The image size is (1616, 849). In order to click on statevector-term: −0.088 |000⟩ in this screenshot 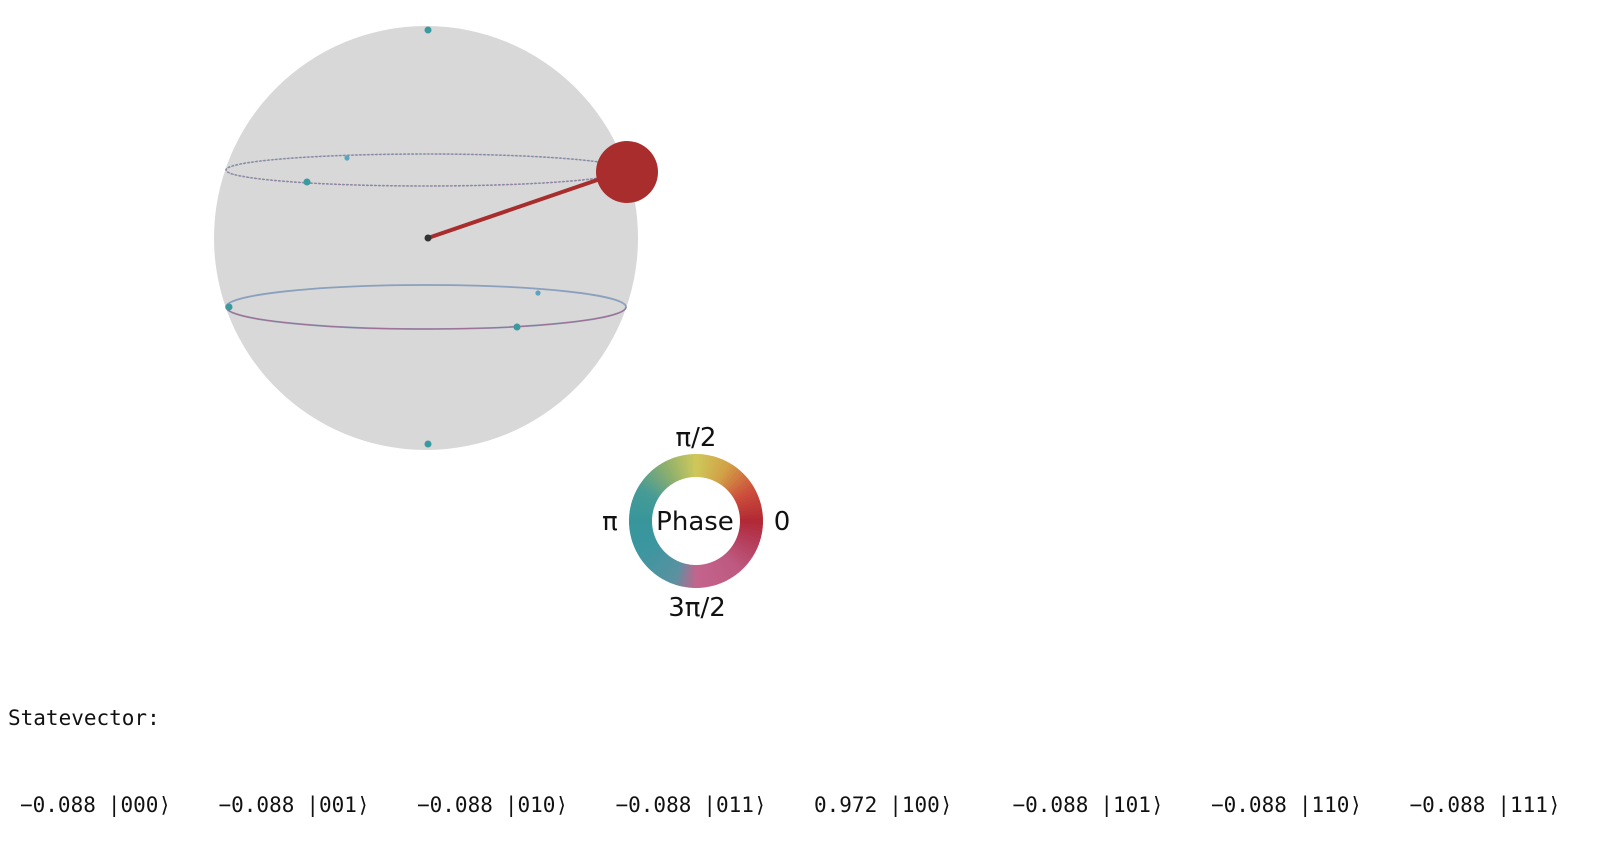, I will do `click(119, 805)`.